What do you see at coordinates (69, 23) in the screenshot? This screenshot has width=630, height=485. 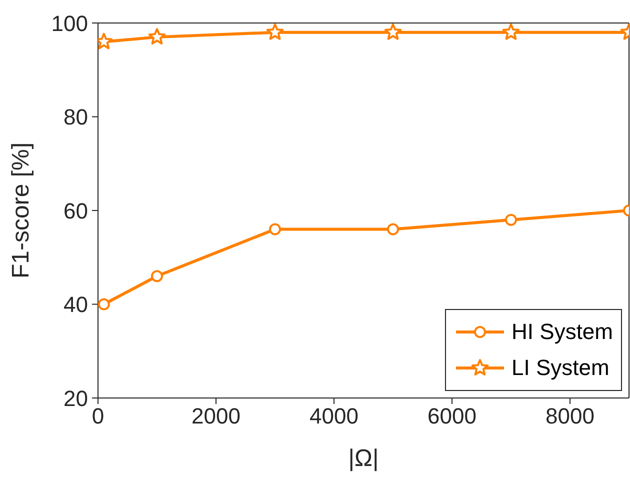 I see `y-tick-label: 100` at bounding box center [69, 23].